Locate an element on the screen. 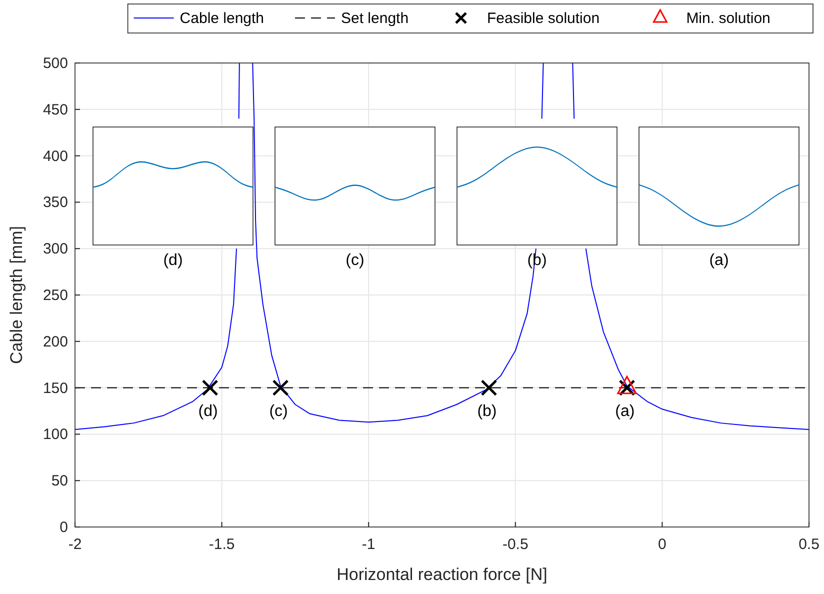 This screenshot has width=824, height=594. x-tick-label: 0 is located at coordinates (662, 544).